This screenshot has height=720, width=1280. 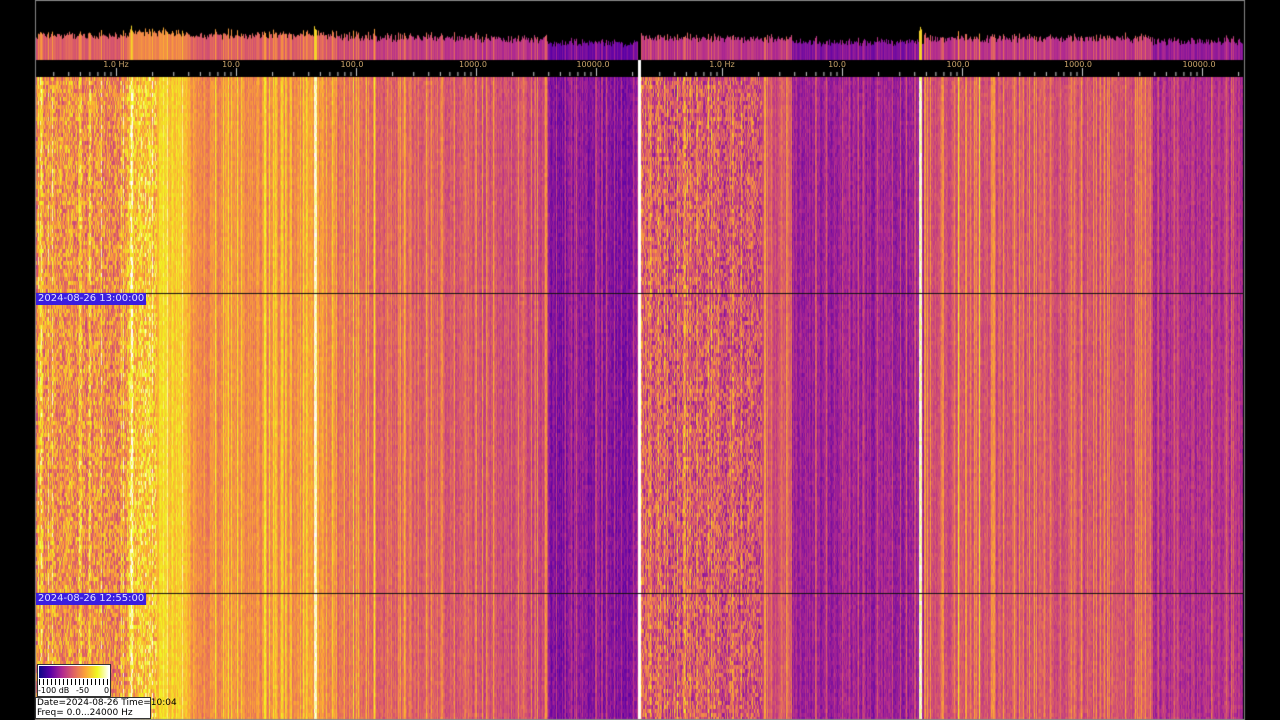 I want to click on color-scale-legend: -100 dB -50 0, so click(x=74, y=680).